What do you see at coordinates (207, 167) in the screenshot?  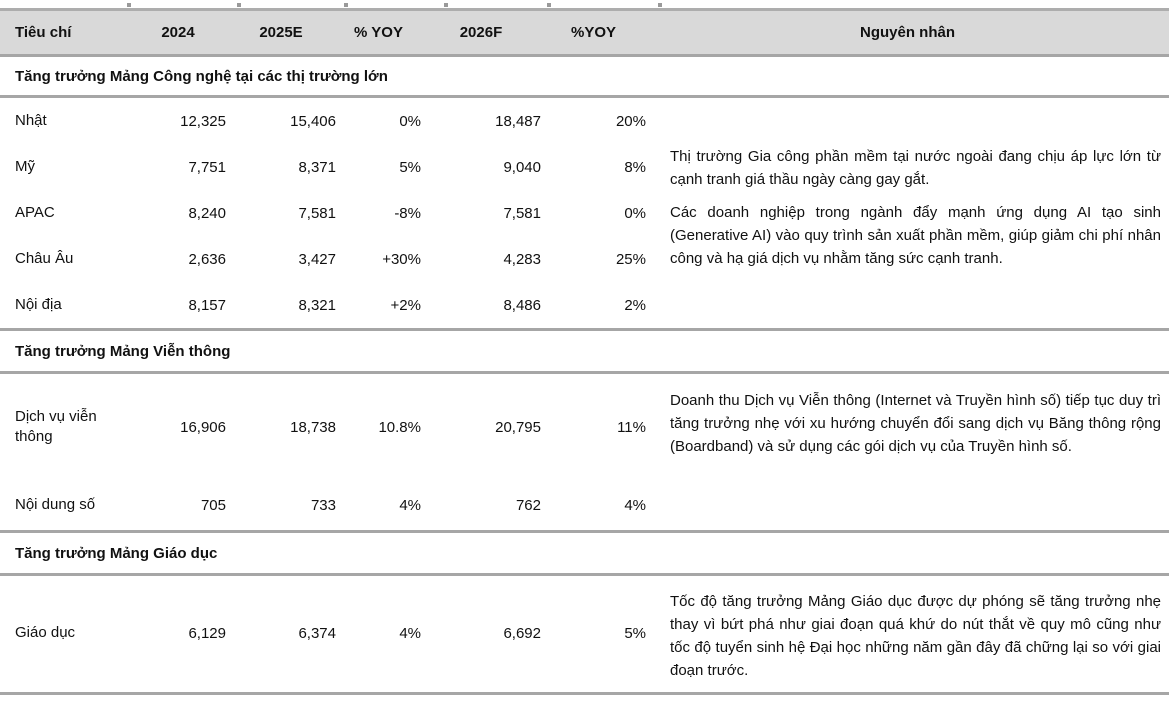 I see `cell-2024: 7,751` at bounding box center [207, 167].